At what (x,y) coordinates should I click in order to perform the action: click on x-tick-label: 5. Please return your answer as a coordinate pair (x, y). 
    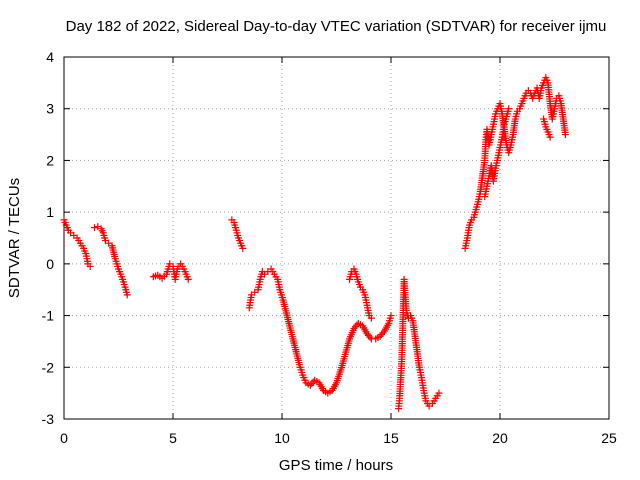
    Looking at the image, I should click on (173, 438).